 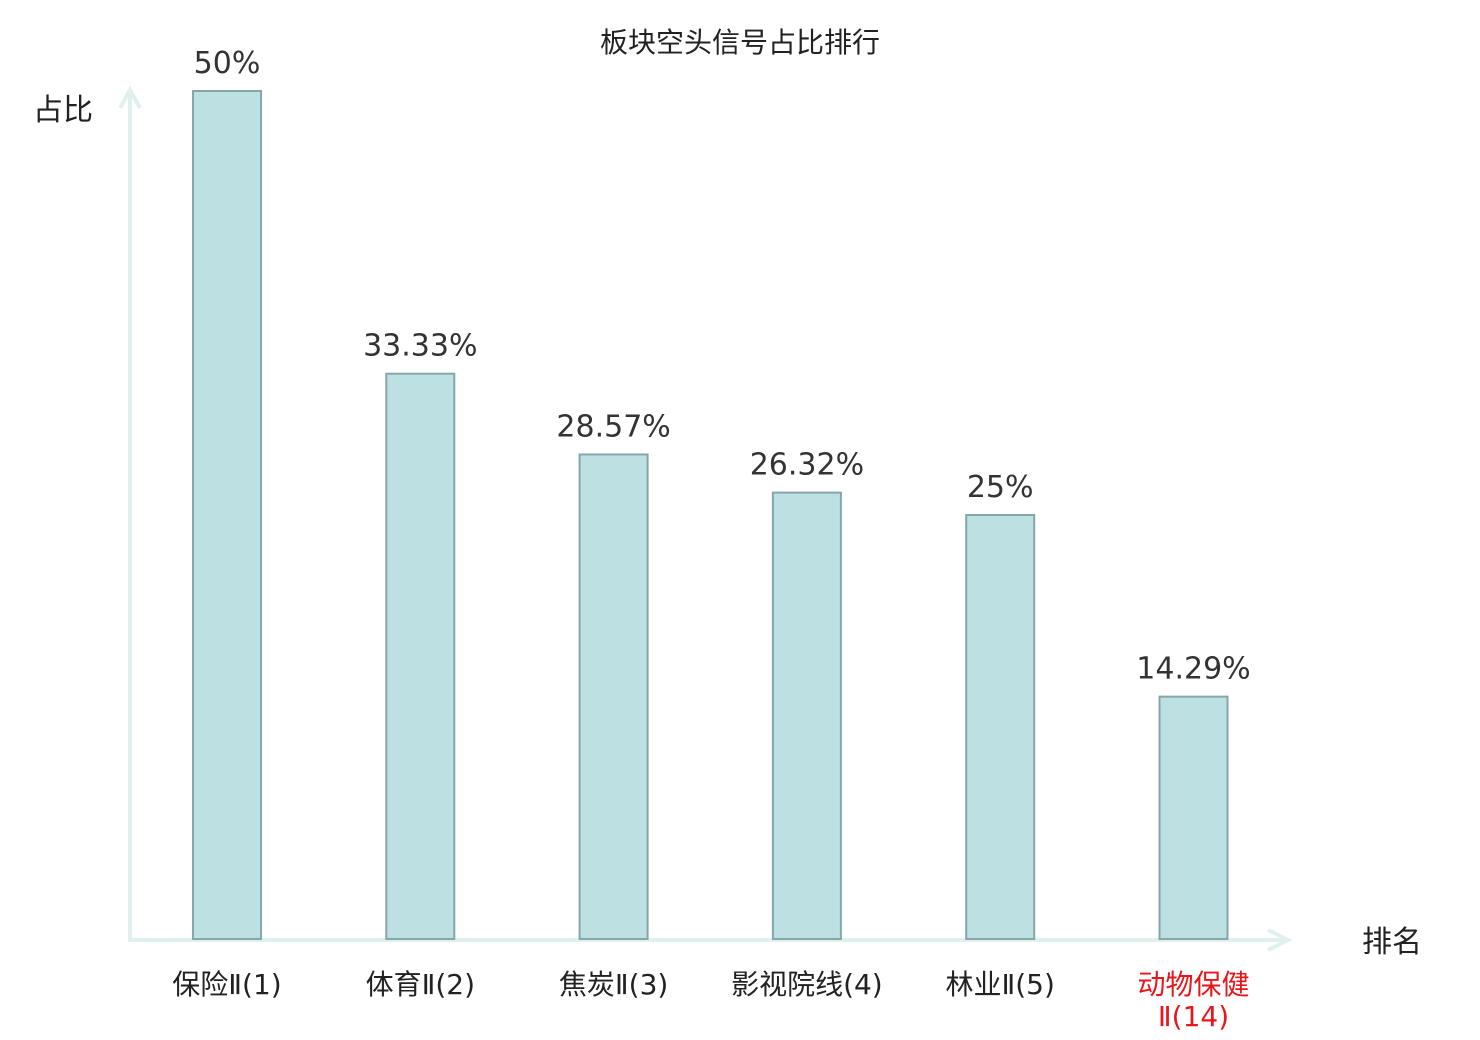 What do you see at coordinates (613, 426) in the screenshot?
I see `value-label-3: 28.57%` at bounding box center [613, 426].